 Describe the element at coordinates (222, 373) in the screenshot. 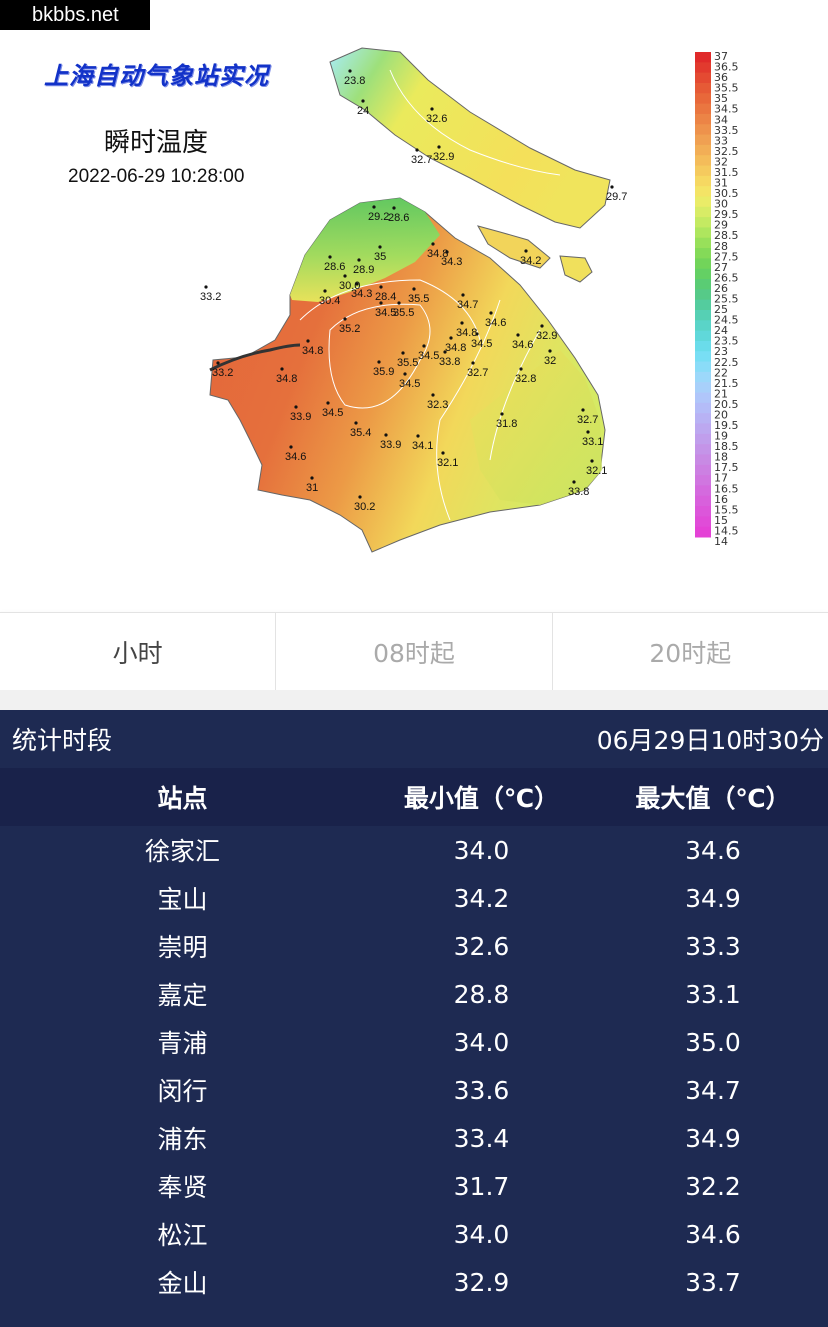

I see `station-temperature-label: 33.2` at that location.